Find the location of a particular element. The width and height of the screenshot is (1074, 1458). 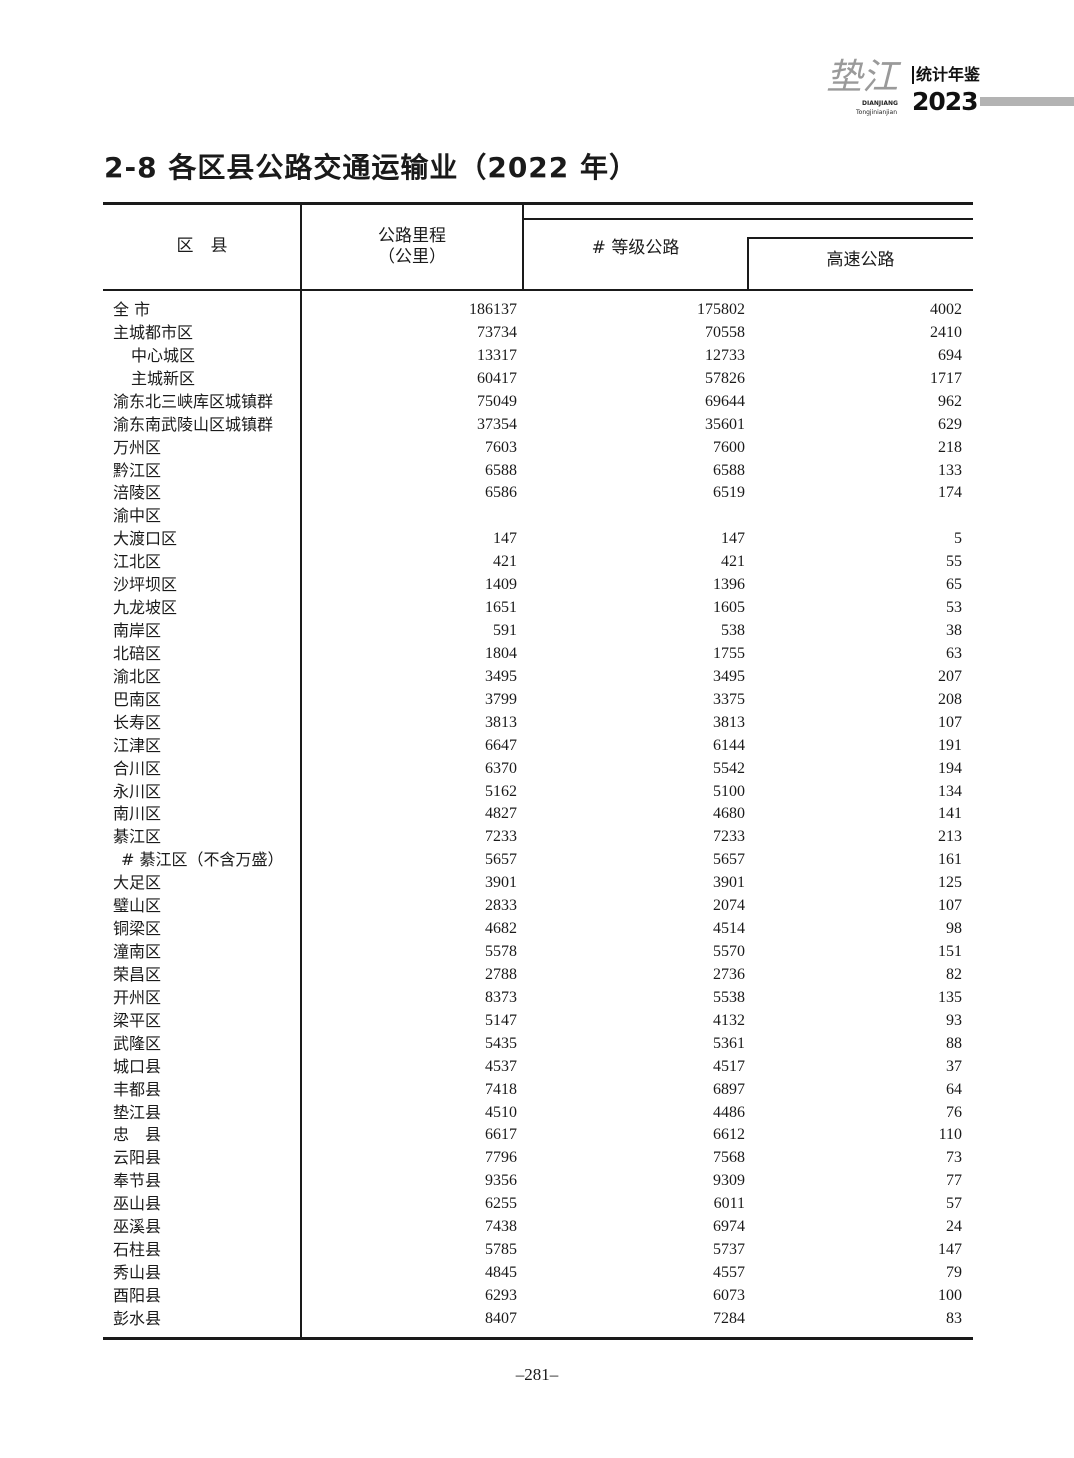

region-cell: 城口县 is located at coordinates (137, 1066).